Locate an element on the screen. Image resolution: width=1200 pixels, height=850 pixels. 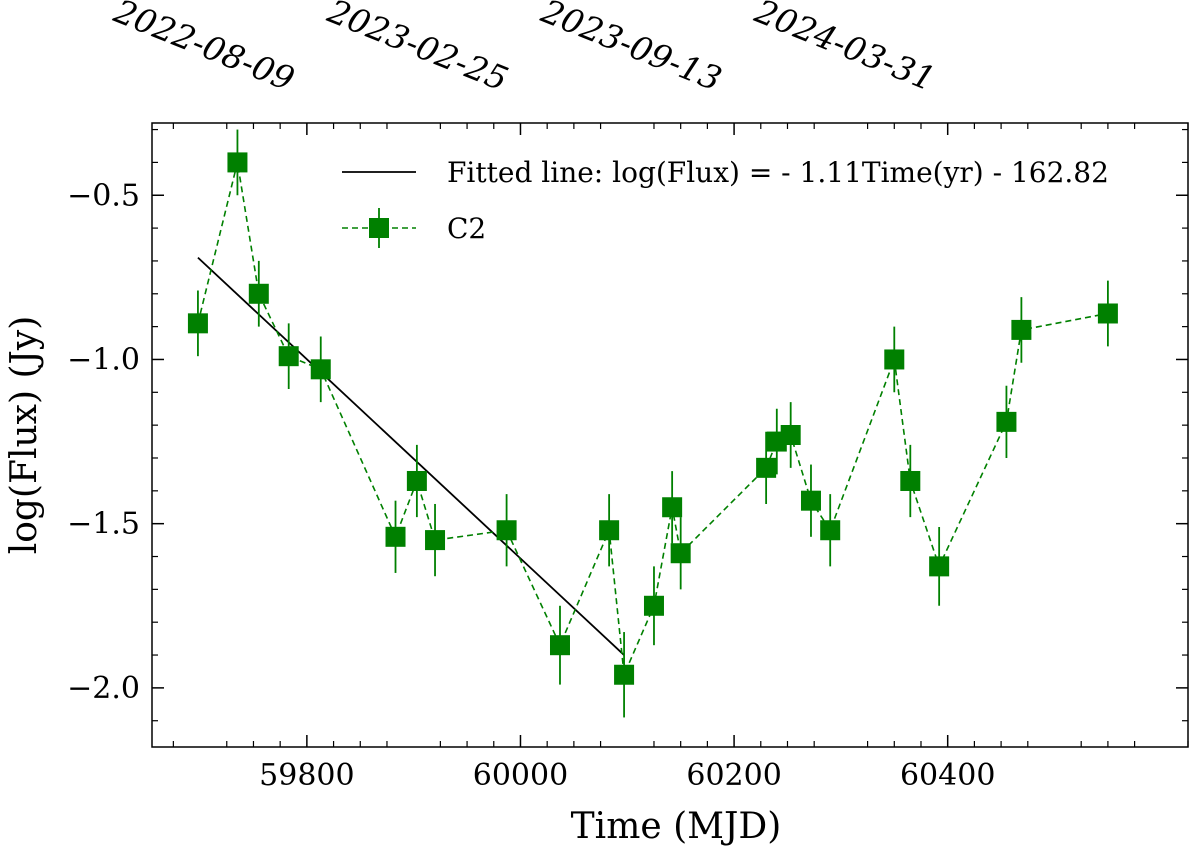
top-date-label: 2024-03-31 is located at coordinates (845, 49).